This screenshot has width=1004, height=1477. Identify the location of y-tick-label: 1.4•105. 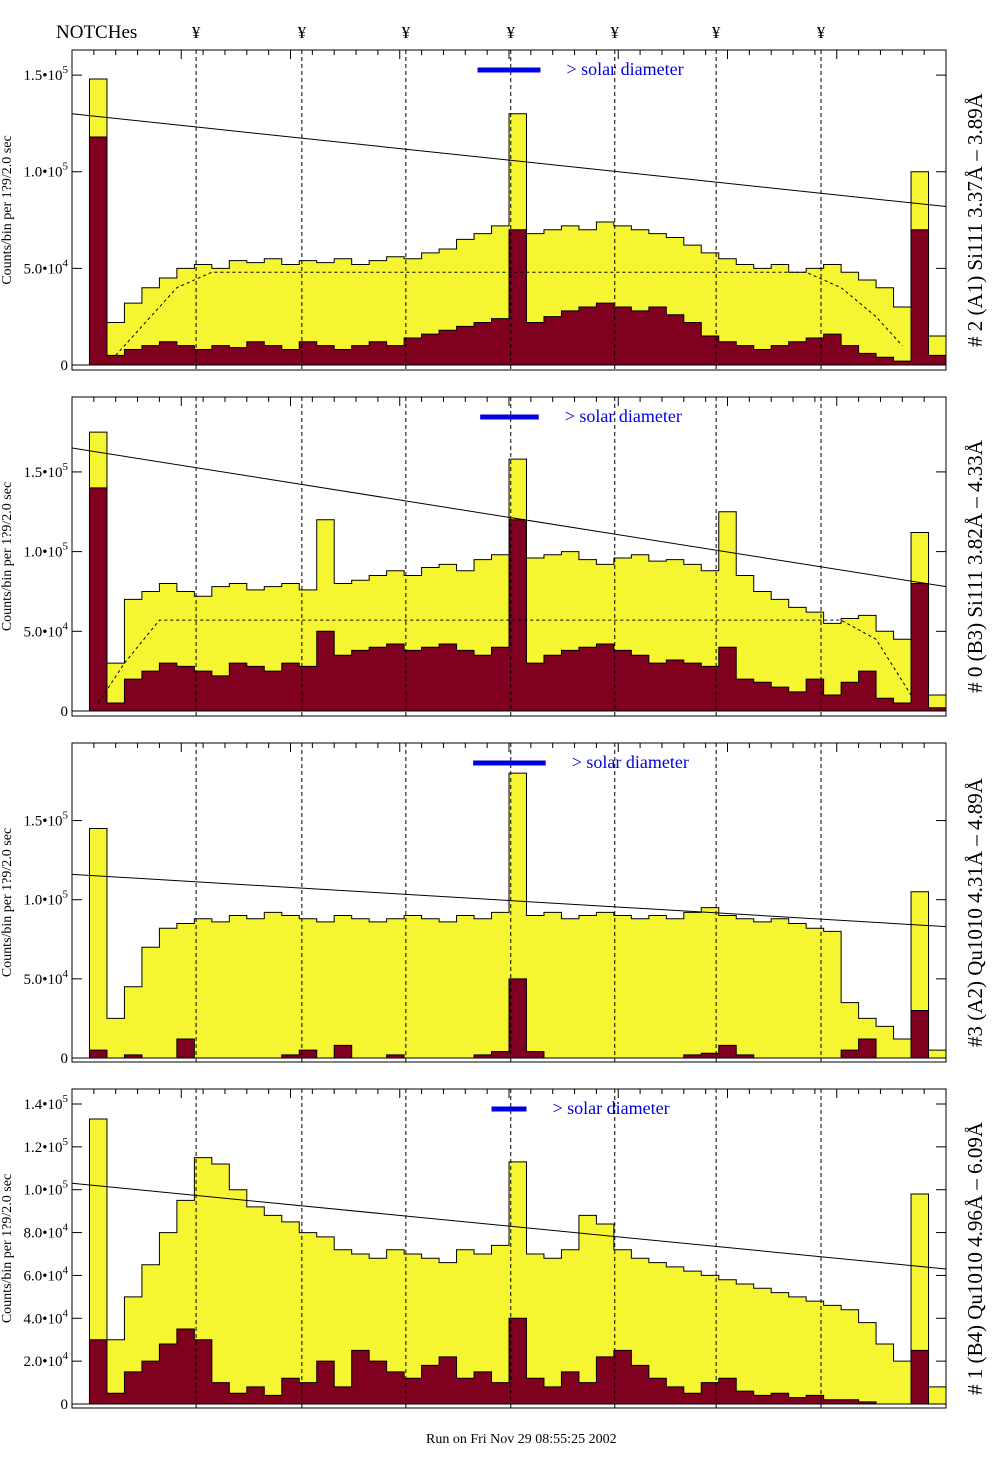
(45, 1103).